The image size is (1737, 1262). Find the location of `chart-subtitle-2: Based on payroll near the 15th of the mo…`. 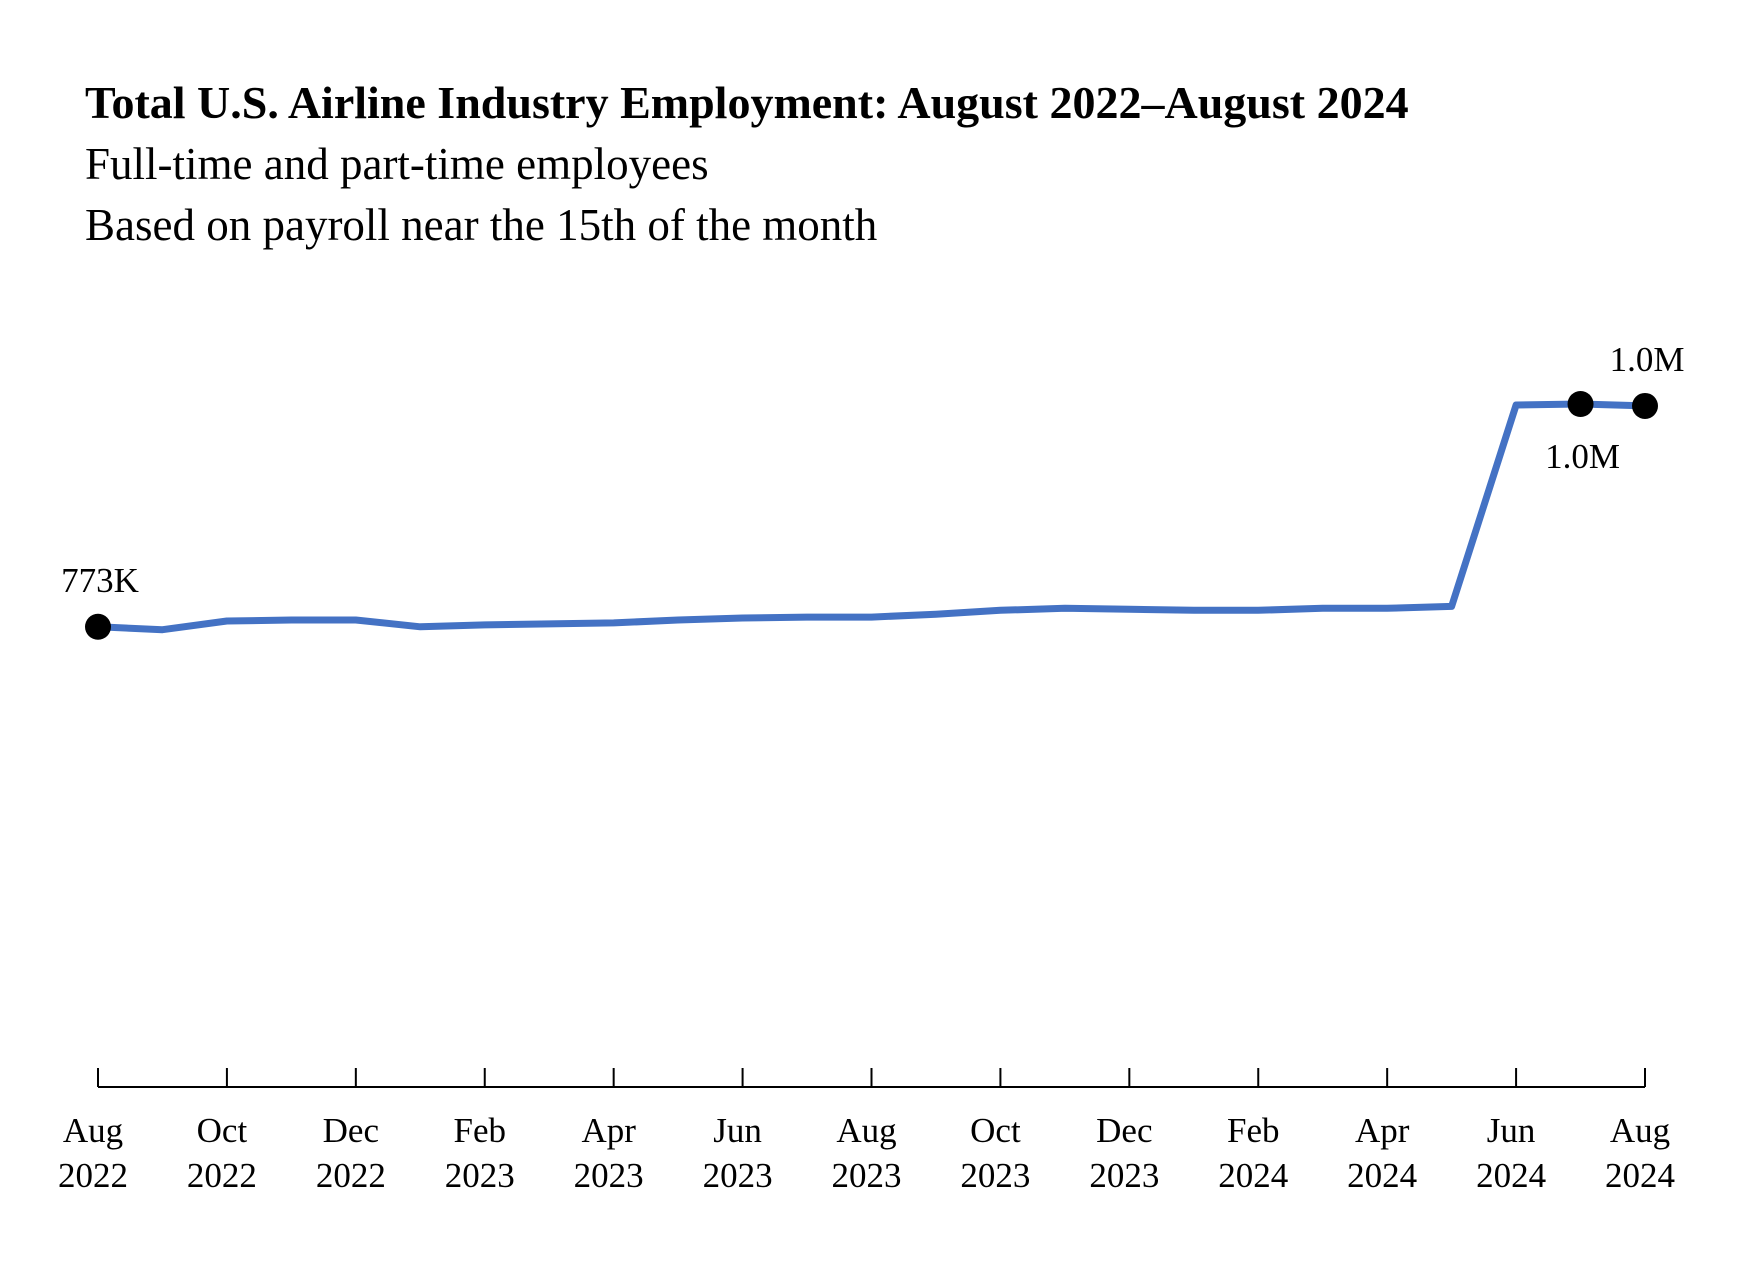

chart-subtitle-2: Based on payroll near the 15th of the mo… is located at coordinates (481, 225).